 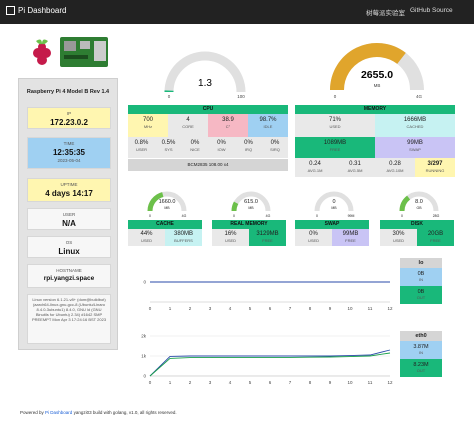 What do you see at coordinates (69, 152) in the screenshot?
I see `time-value: 12:35:35` at bounding box center [69, 152].